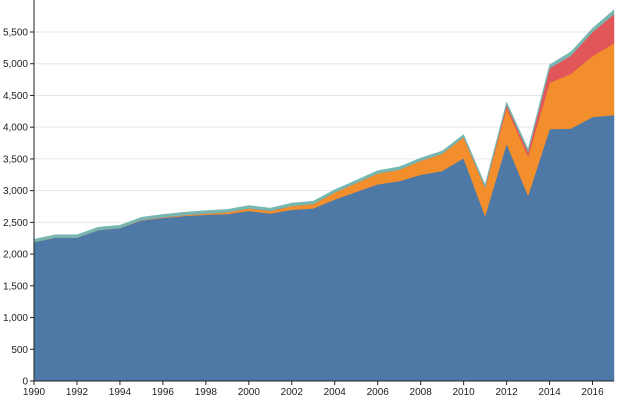  I want to click on y-tick-label: 1,500, so click(15, 286).